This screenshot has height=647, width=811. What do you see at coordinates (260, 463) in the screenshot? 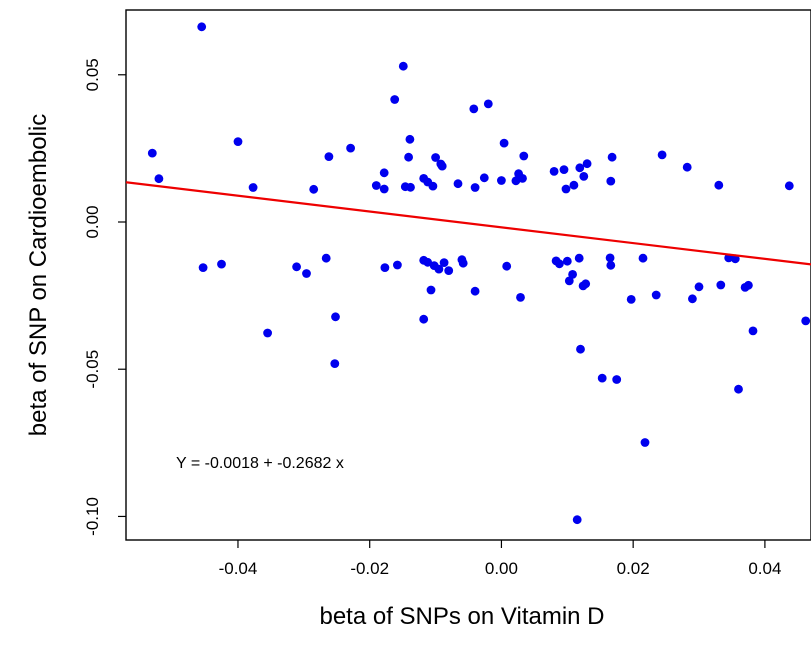
I see `regression-equation: Y = -0.0018 + -0.2682 x` at bounding box center [260, 463].